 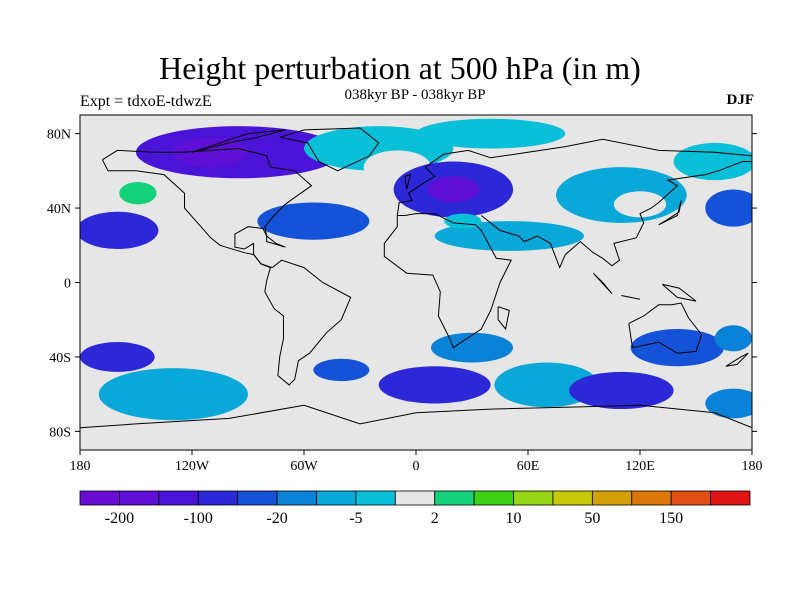 What do you see at coordinates (192, 466) in the screenshot?
I see `lon-tick-label: 120W` at bounding box center [192, 466].